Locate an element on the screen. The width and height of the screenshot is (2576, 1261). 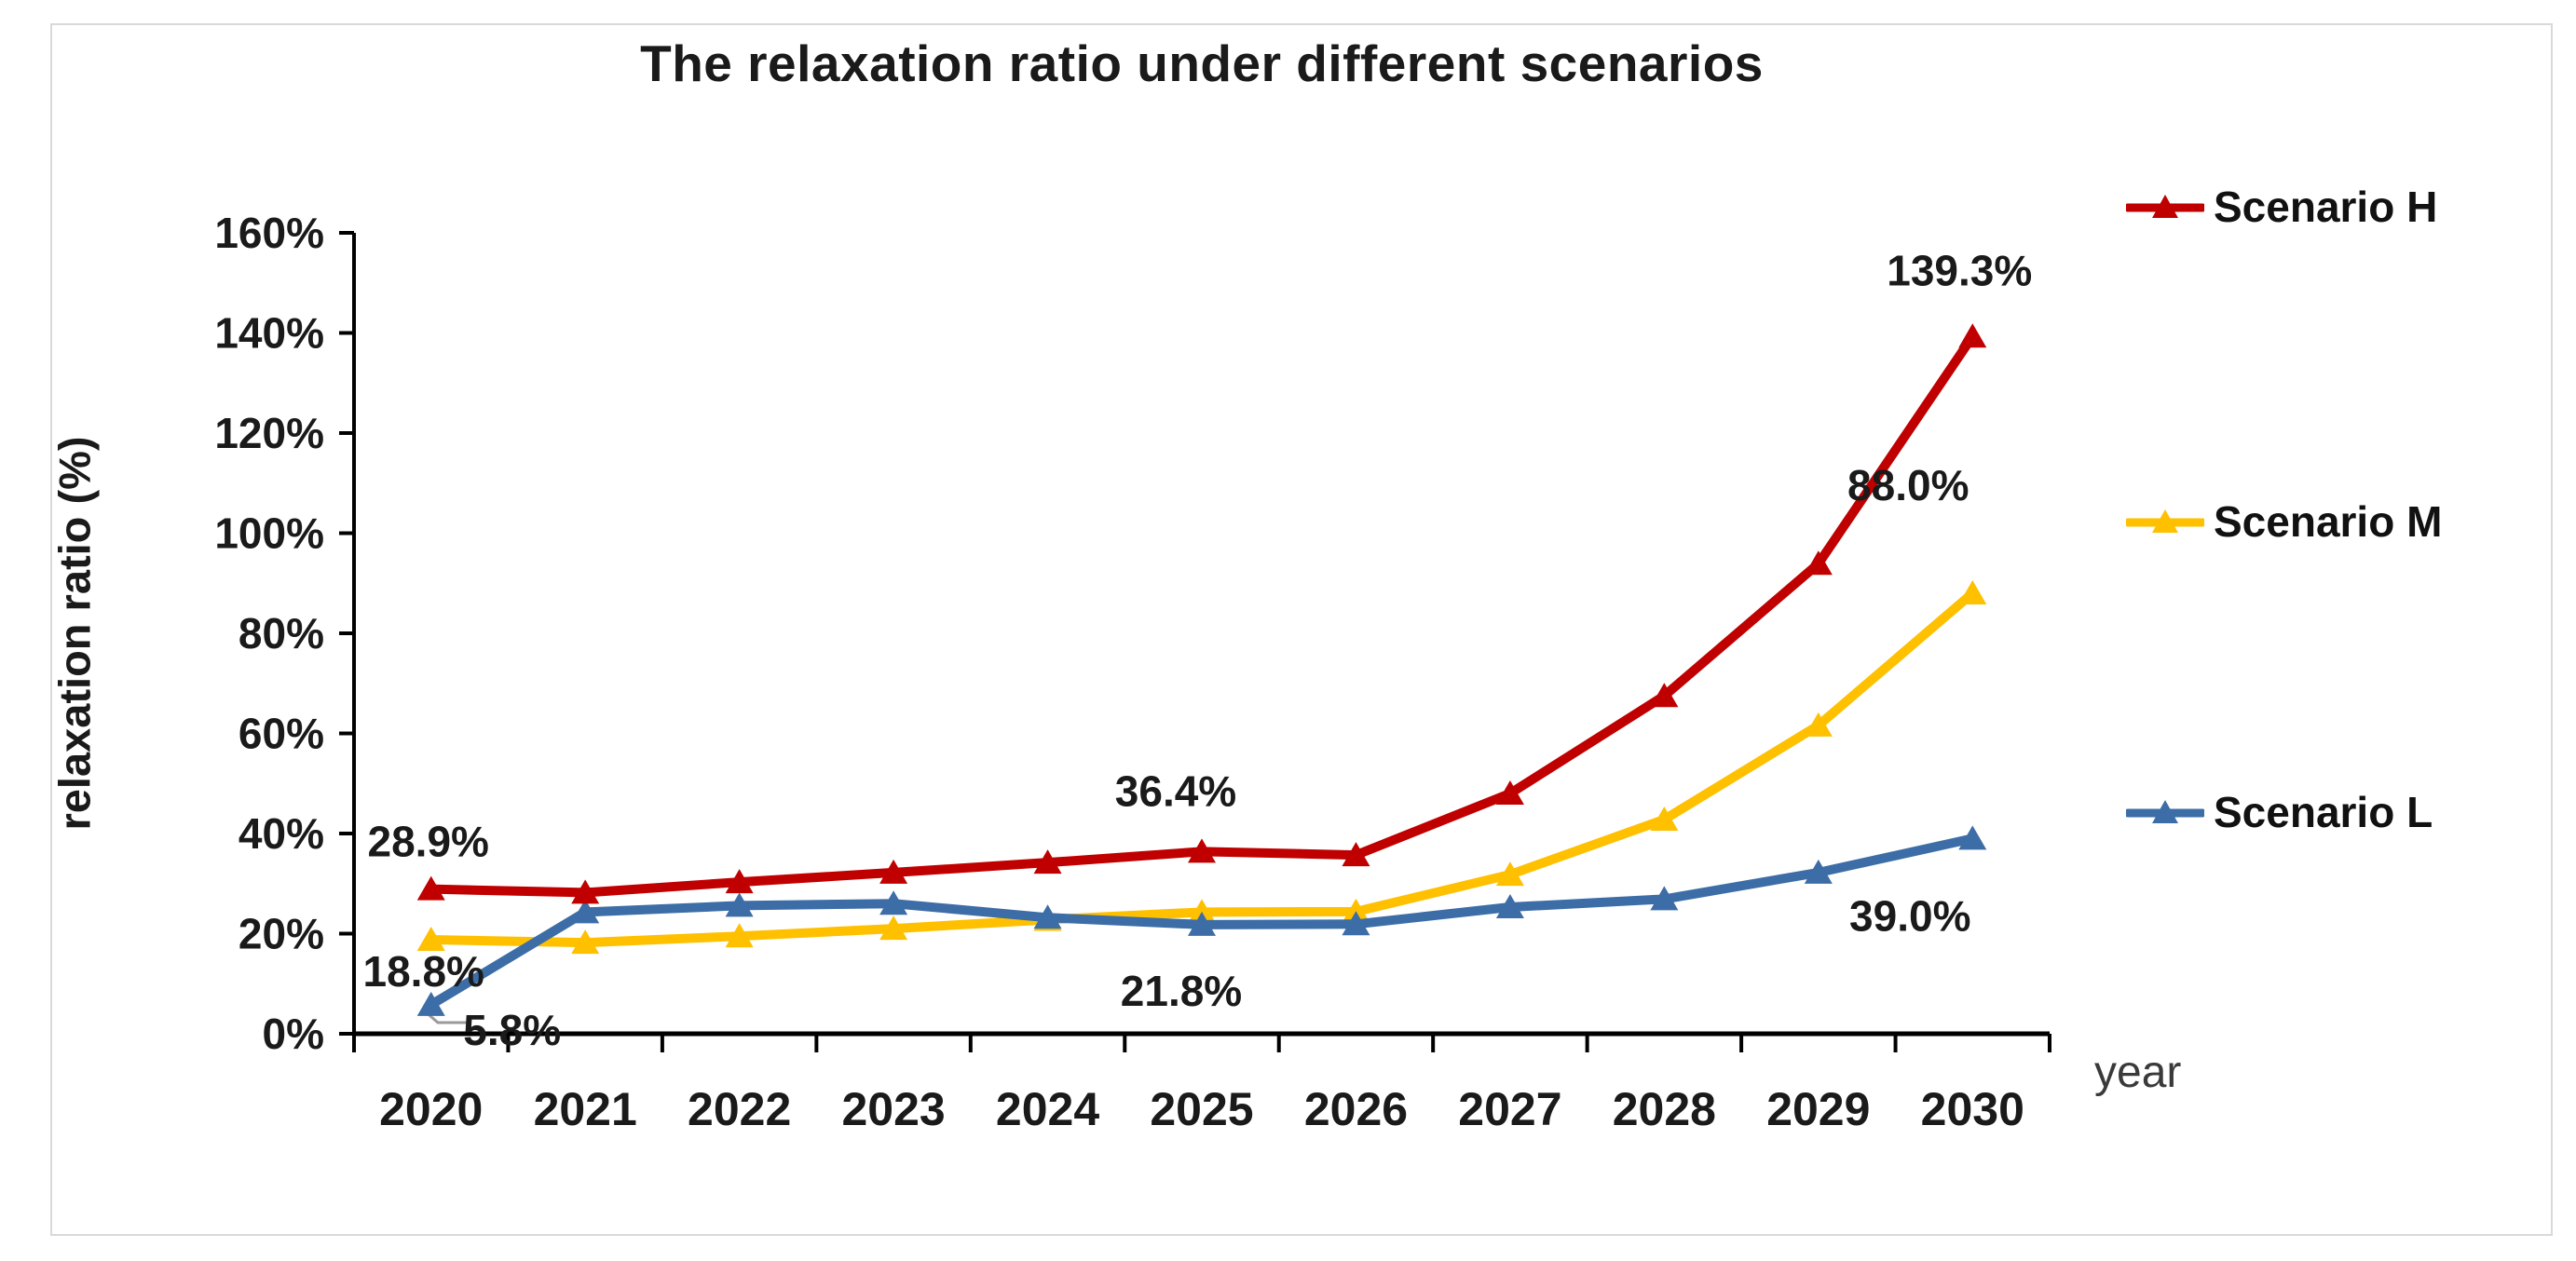
point-marker-scenario-h-2023 is located at coordinates (893, 871).